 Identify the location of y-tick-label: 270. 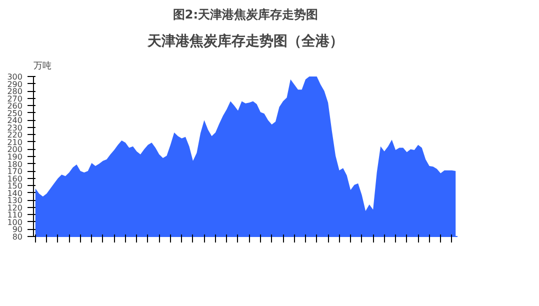
(15, 99).